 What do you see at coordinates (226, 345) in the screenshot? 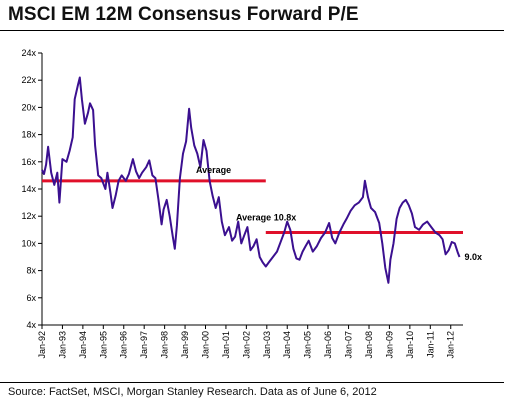
I see `x-tick-label: Jan-01` at bounding box center [226, 345].